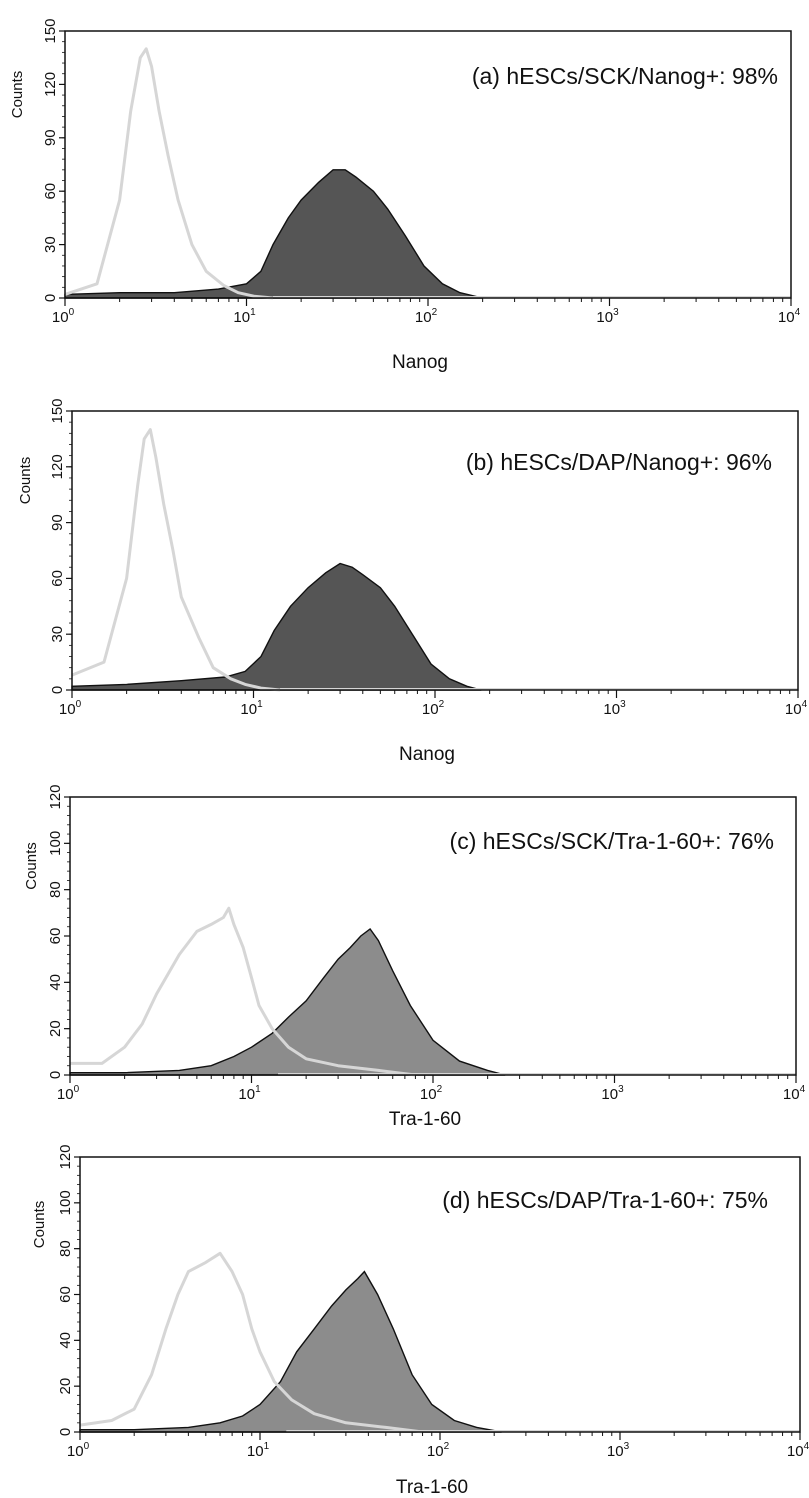 The height and width of the screenshot is (1498, 809). Describe the element at coordinates (625, 76) in the screenshot. I see `panel-title: (a) hESCs/SCK/Nanog+: 98%` at that location.